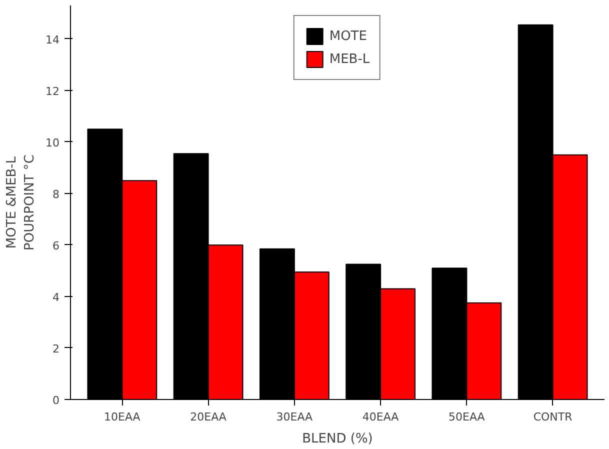 Image resolution: width=609 pixels, height=449 pixels. I want to click on x-axis-title: BLEND (%), so click(337, 439).